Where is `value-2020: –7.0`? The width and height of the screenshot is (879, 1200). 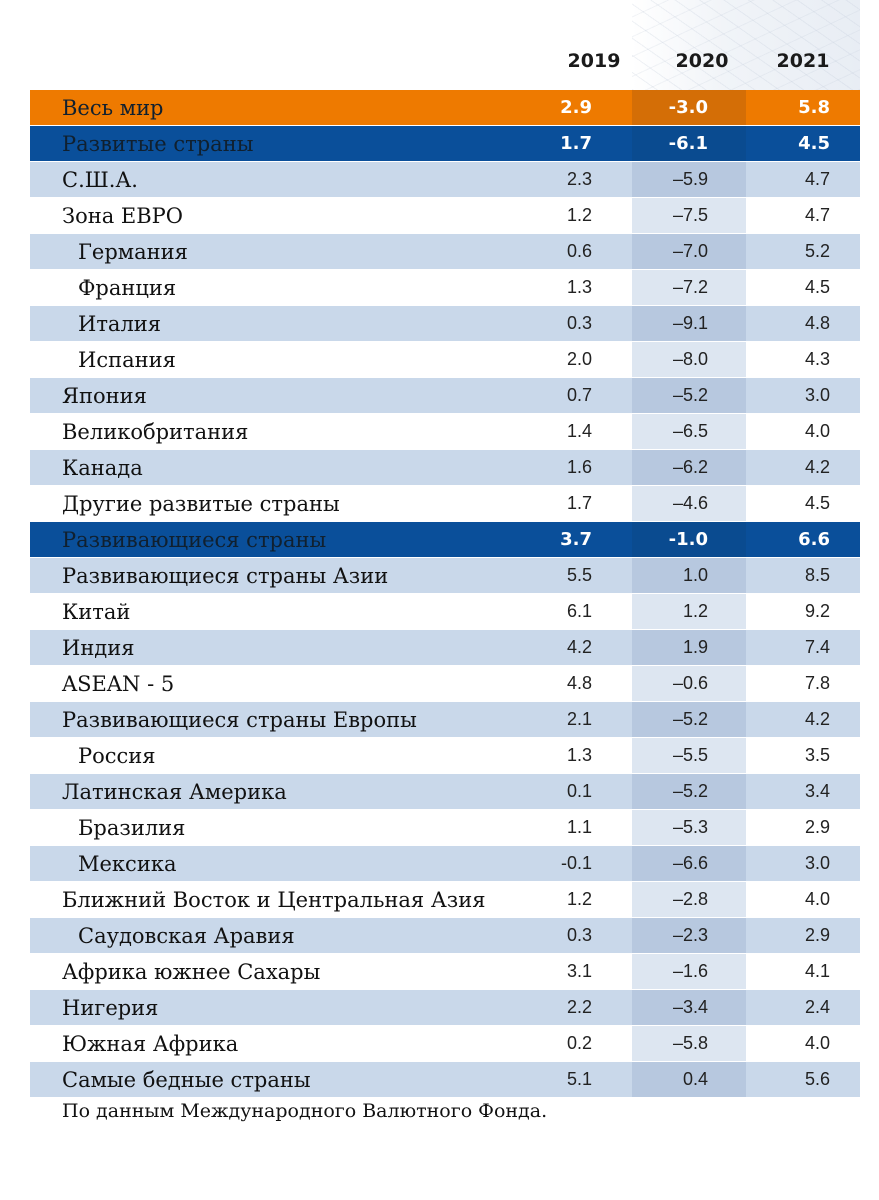
value-2020: –7.0 is located at coordinates (689, 251).